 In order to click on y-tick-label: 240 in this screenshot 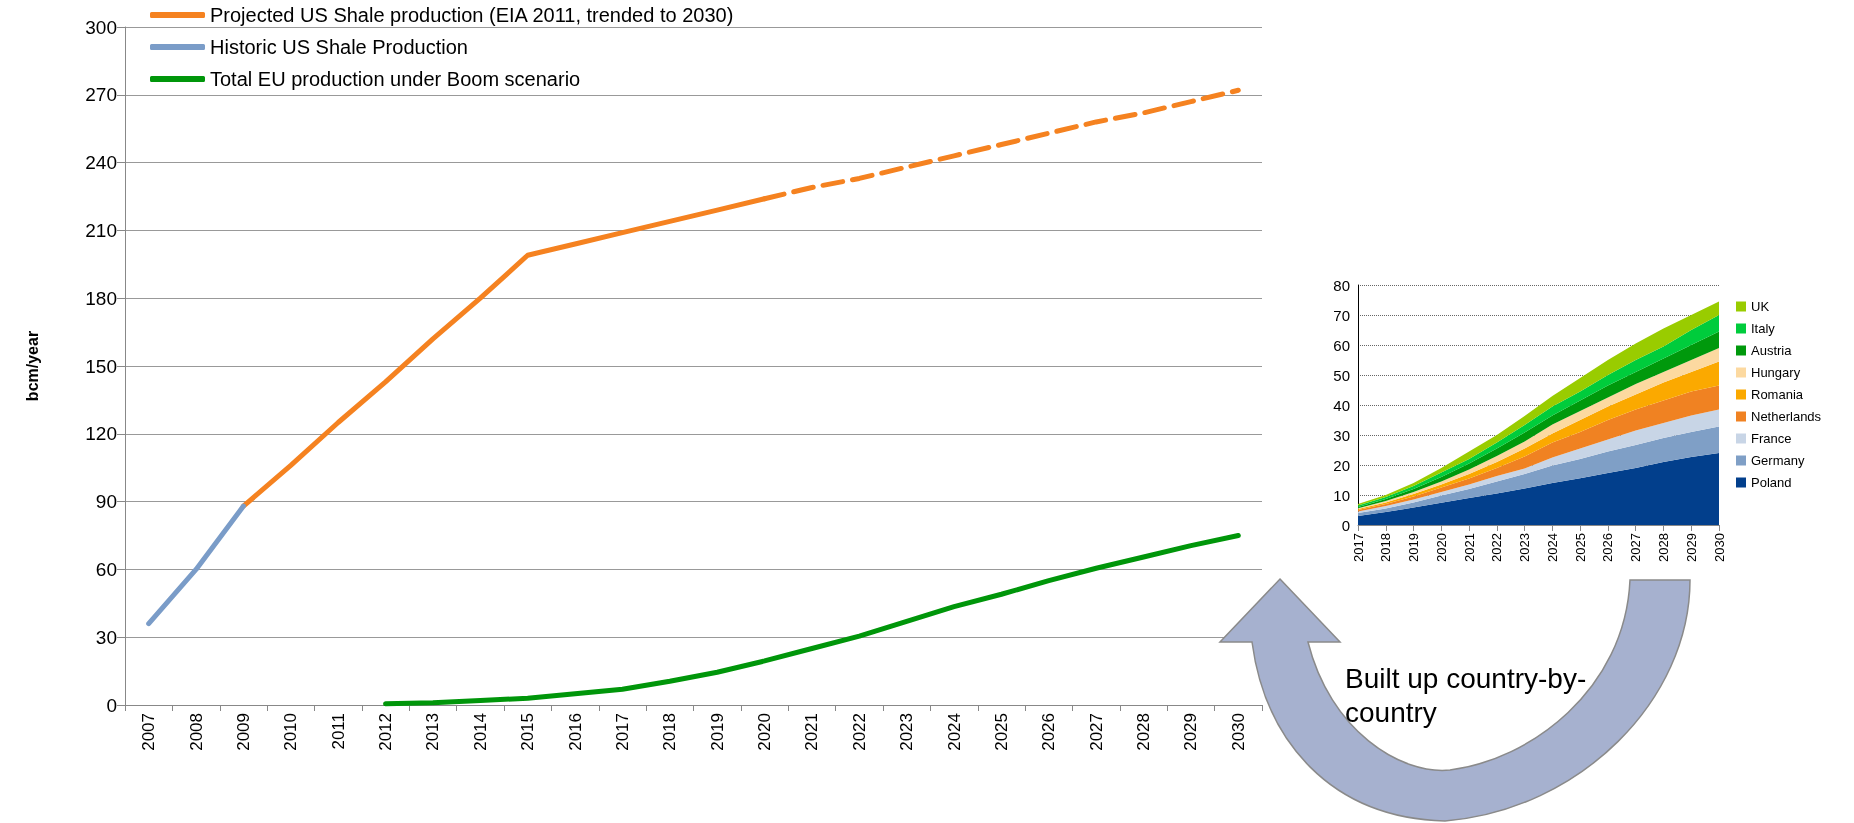, I will do `click(101, 163)`.